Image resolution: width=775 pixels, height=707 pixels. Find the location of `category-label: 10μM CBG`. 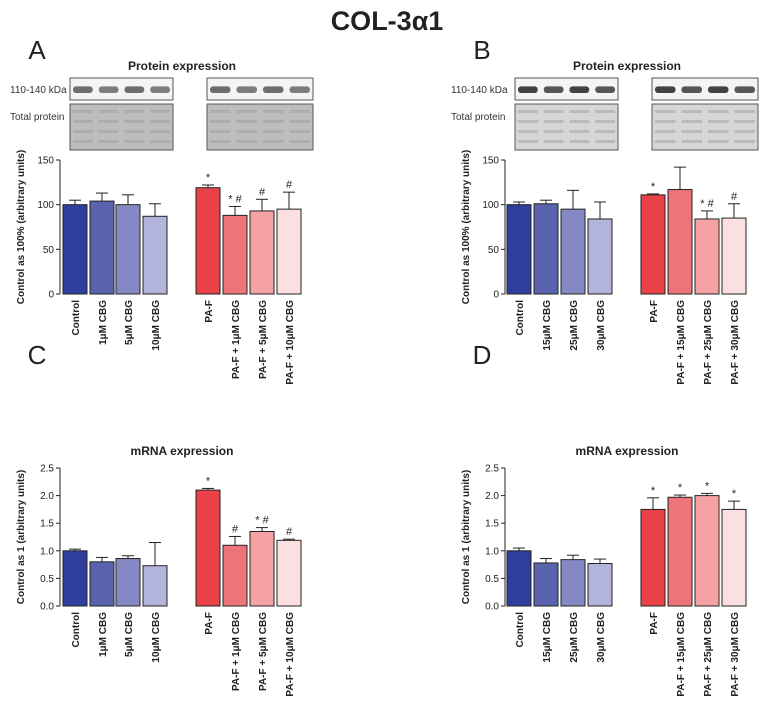

category-label: 10μM CBG is located at coordinates (156, 325).